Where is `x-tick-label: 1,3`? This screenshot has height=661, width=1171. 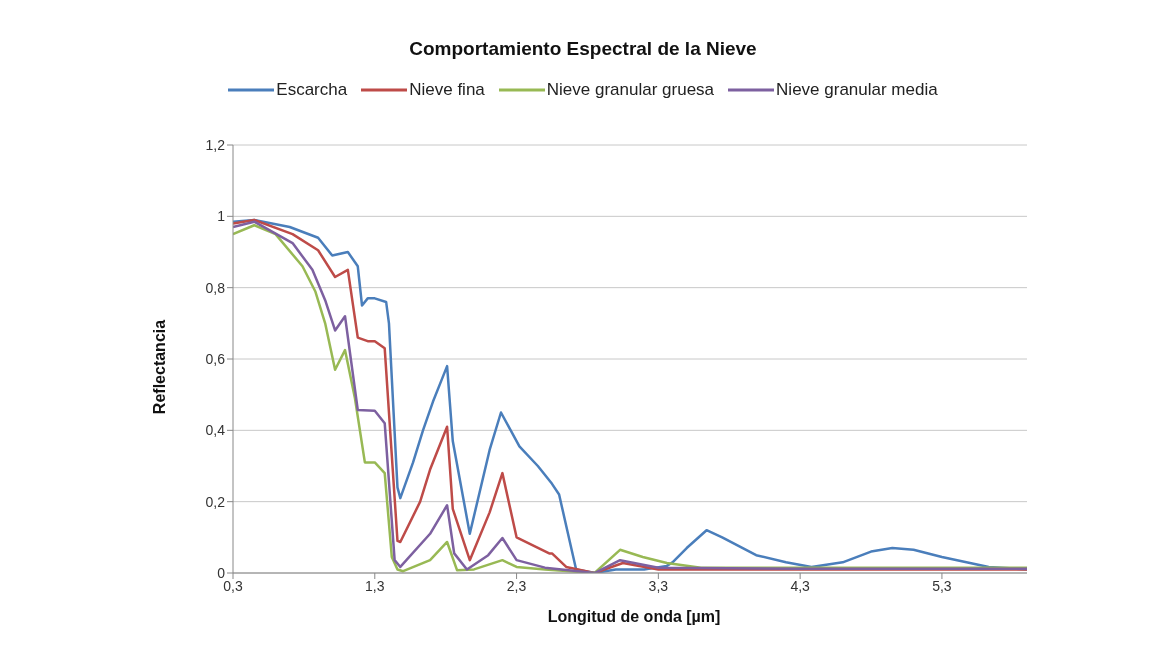
x-tick-label: 1,3 is located at coordinates (375, 585).